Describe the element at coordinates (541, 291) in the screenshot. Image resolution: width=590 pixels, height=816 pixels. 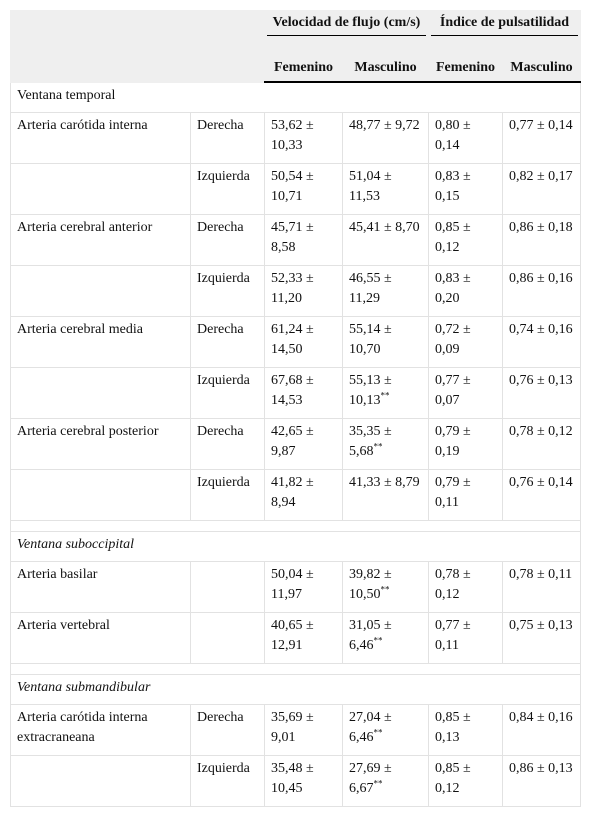
I see `value-cell: 0,86 ± 0,16` at that location.